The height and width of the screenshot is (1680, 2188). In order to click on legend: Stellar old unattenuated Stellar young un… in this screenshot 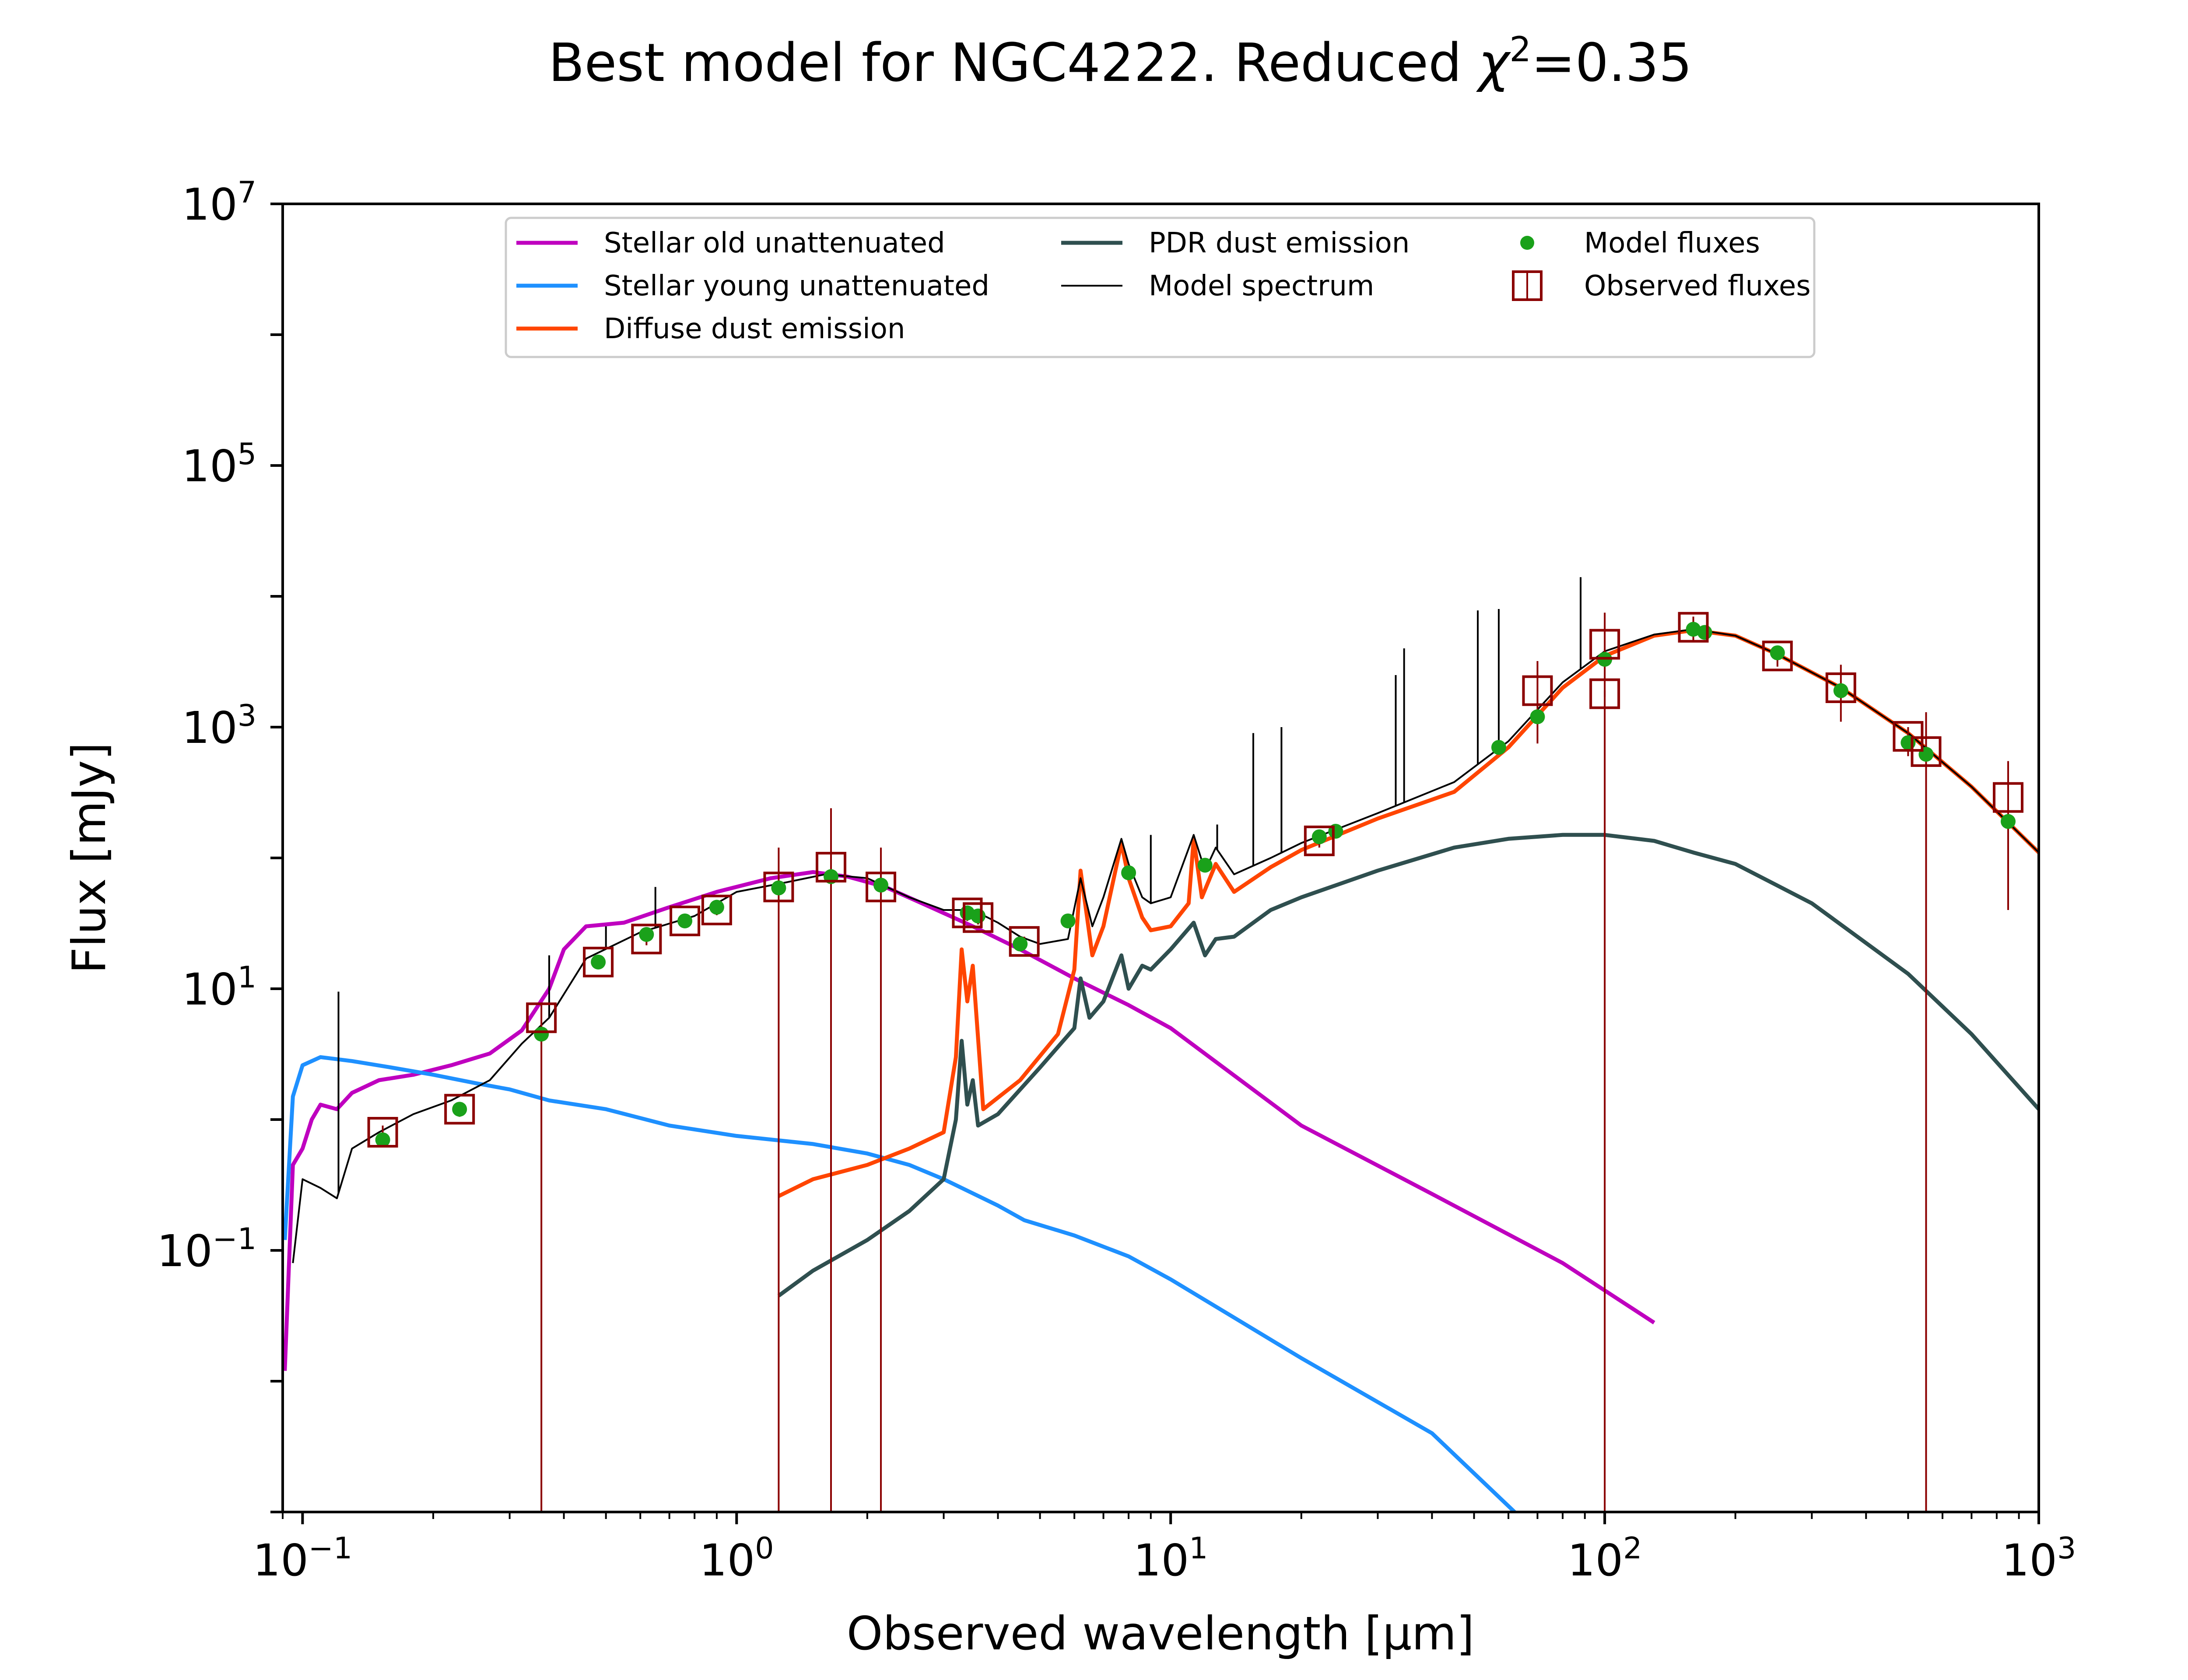, I will do `click(1161, 287)`.